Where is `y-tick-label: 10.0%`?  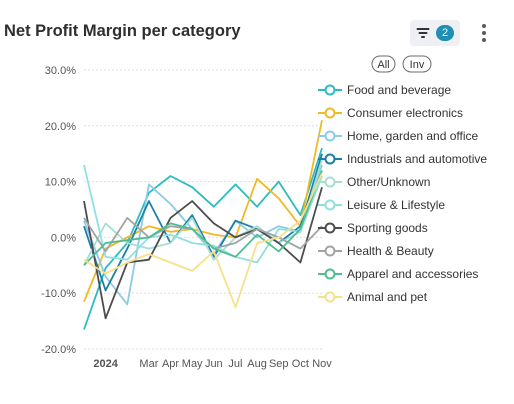
y-tick-label: 10.0% is located at coordinates (60, 183).